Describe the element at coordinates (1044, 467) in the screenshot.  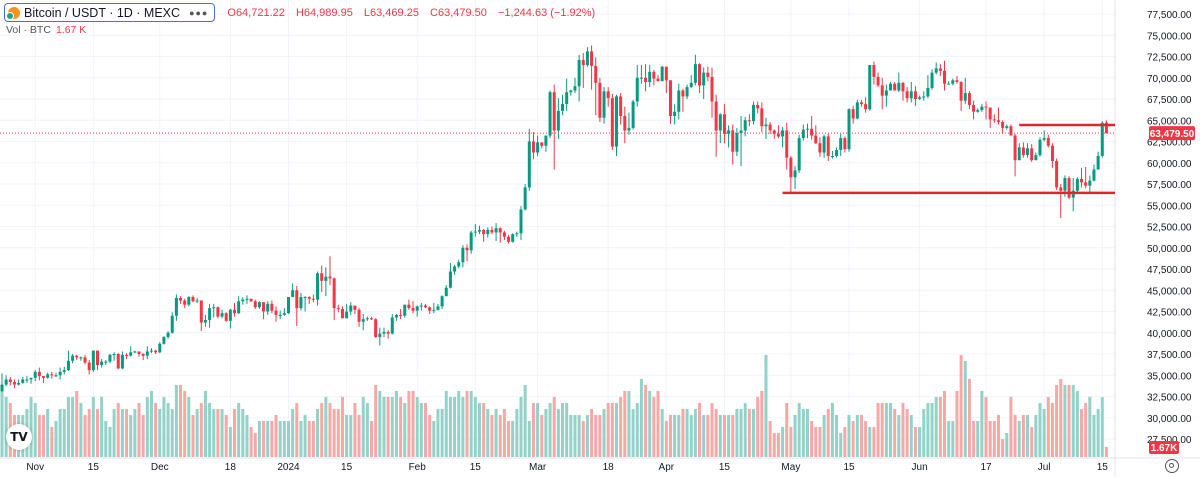
I see `x-tick-label: Jul` at that location.